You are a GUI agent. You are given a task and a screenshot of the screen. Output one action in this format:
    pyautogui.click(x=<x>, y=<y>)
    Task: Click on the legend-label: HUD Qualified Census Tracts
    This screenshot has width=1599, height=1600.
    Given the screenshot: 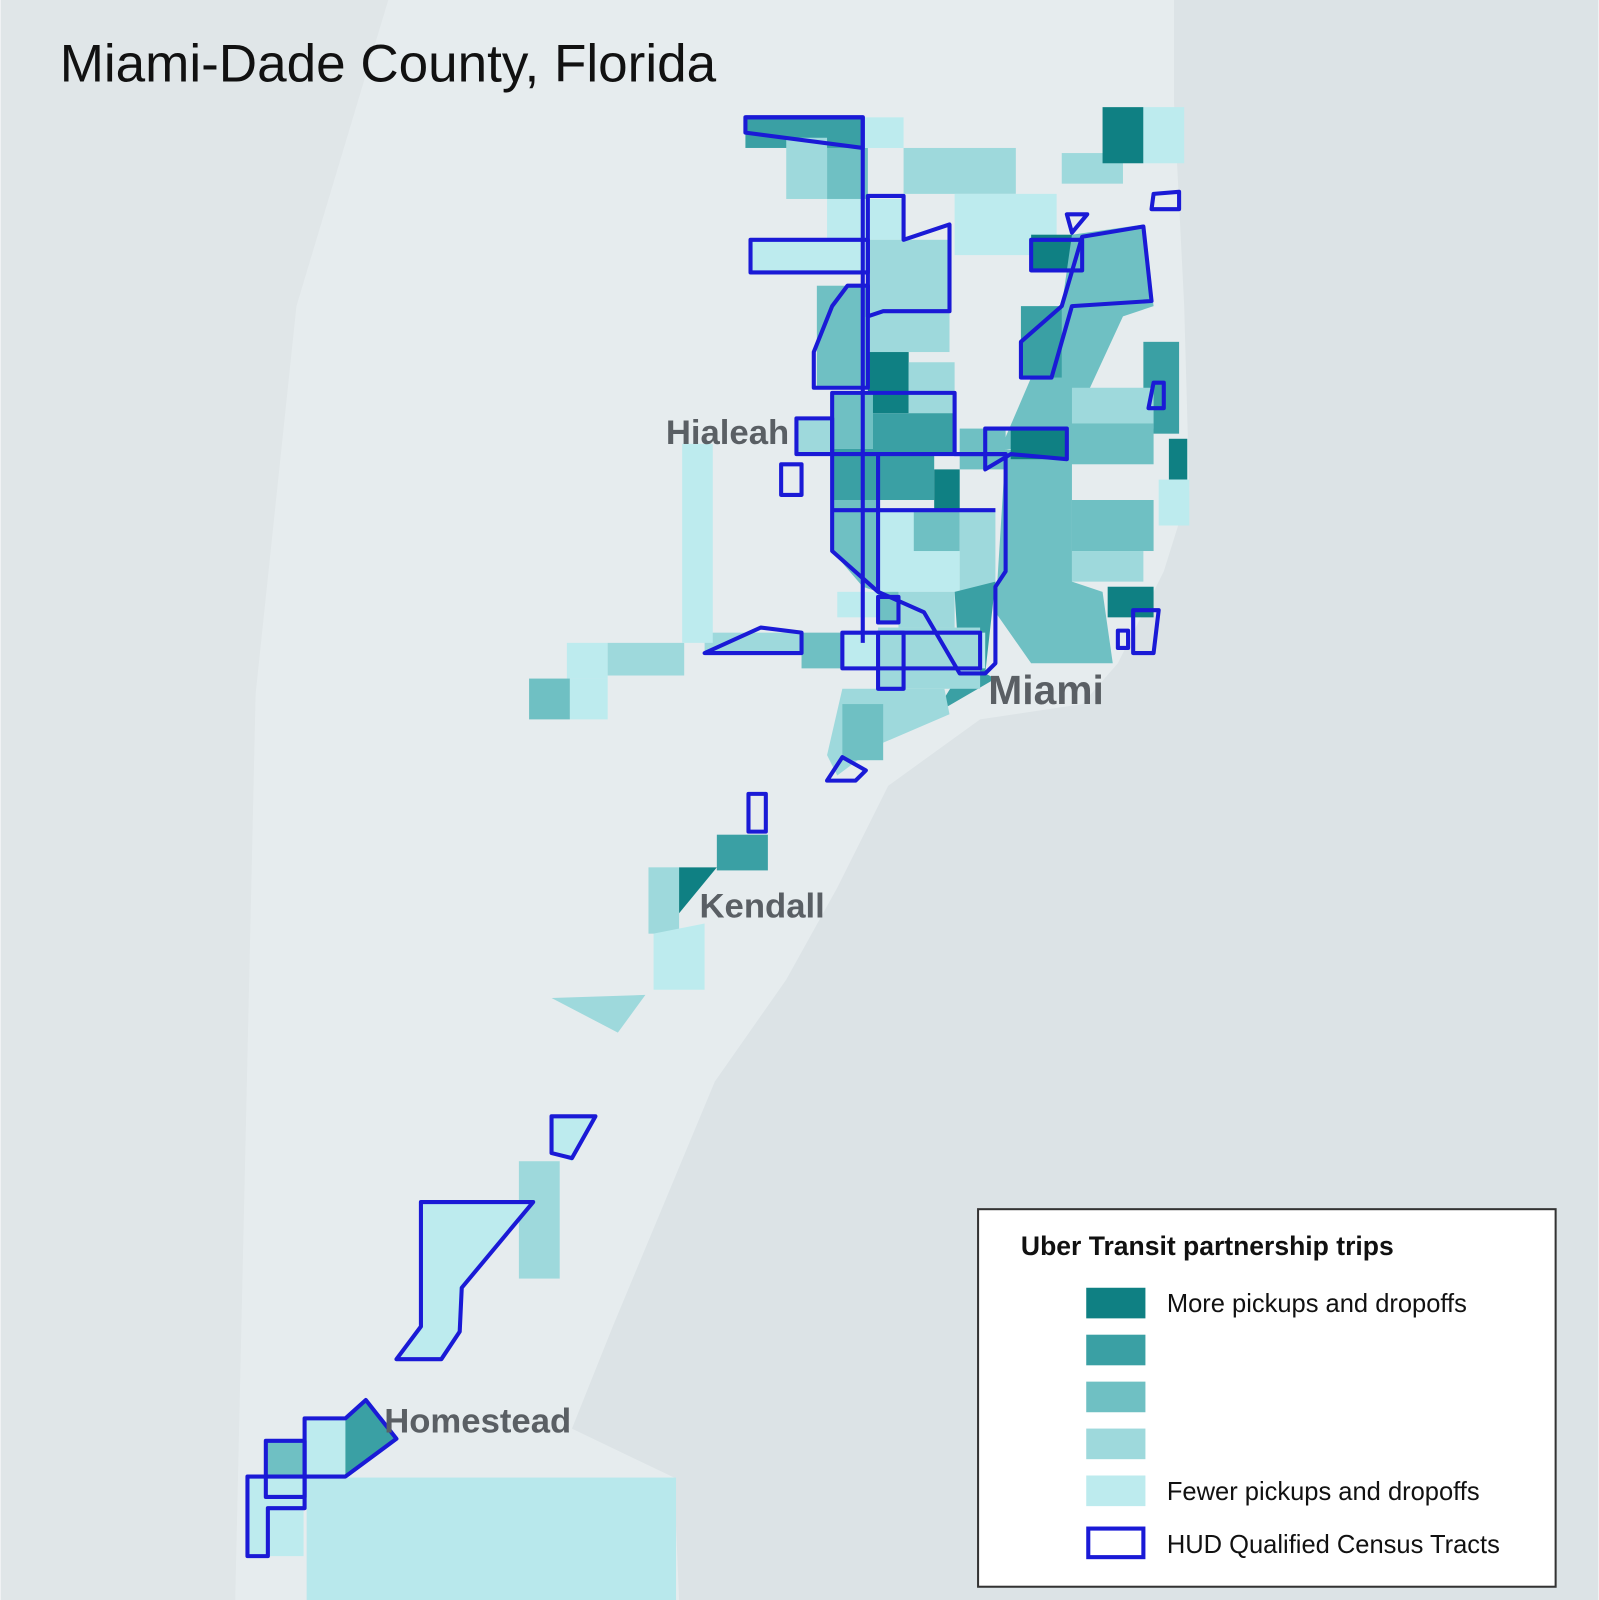 What is the action you would take?
    pyautogui.click(x=1333, y=1545)
    